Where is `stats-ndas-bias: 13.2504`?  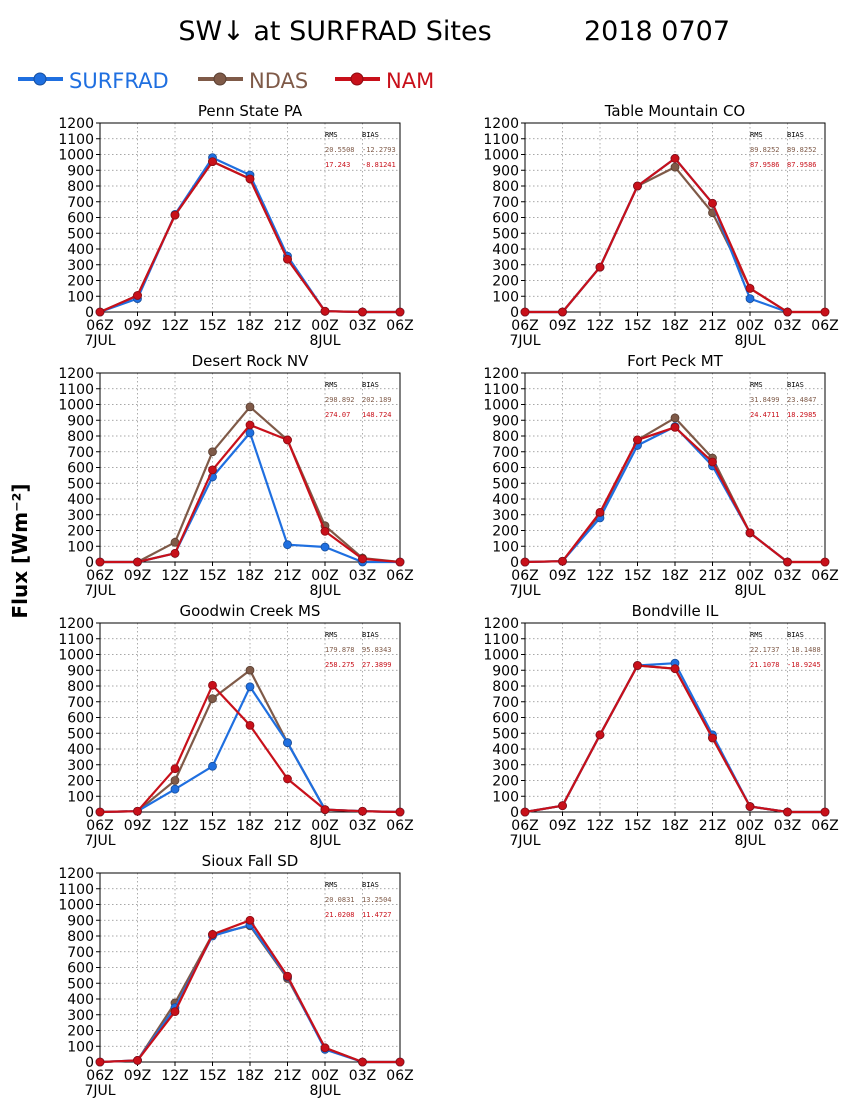 stats-ndas-bias: 13.2504 is located at coordinates (377, 900).